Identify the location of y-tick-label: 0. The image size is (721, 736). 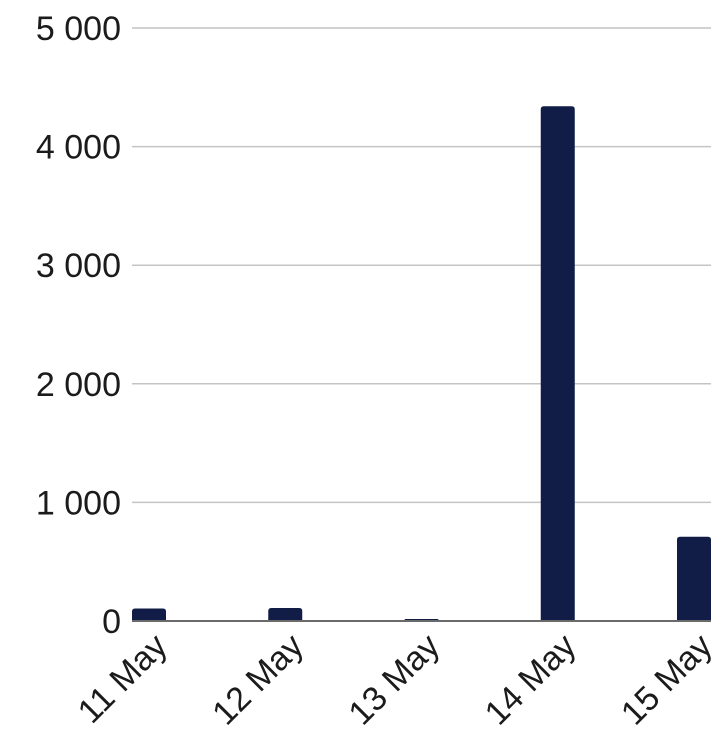
(111, 622).